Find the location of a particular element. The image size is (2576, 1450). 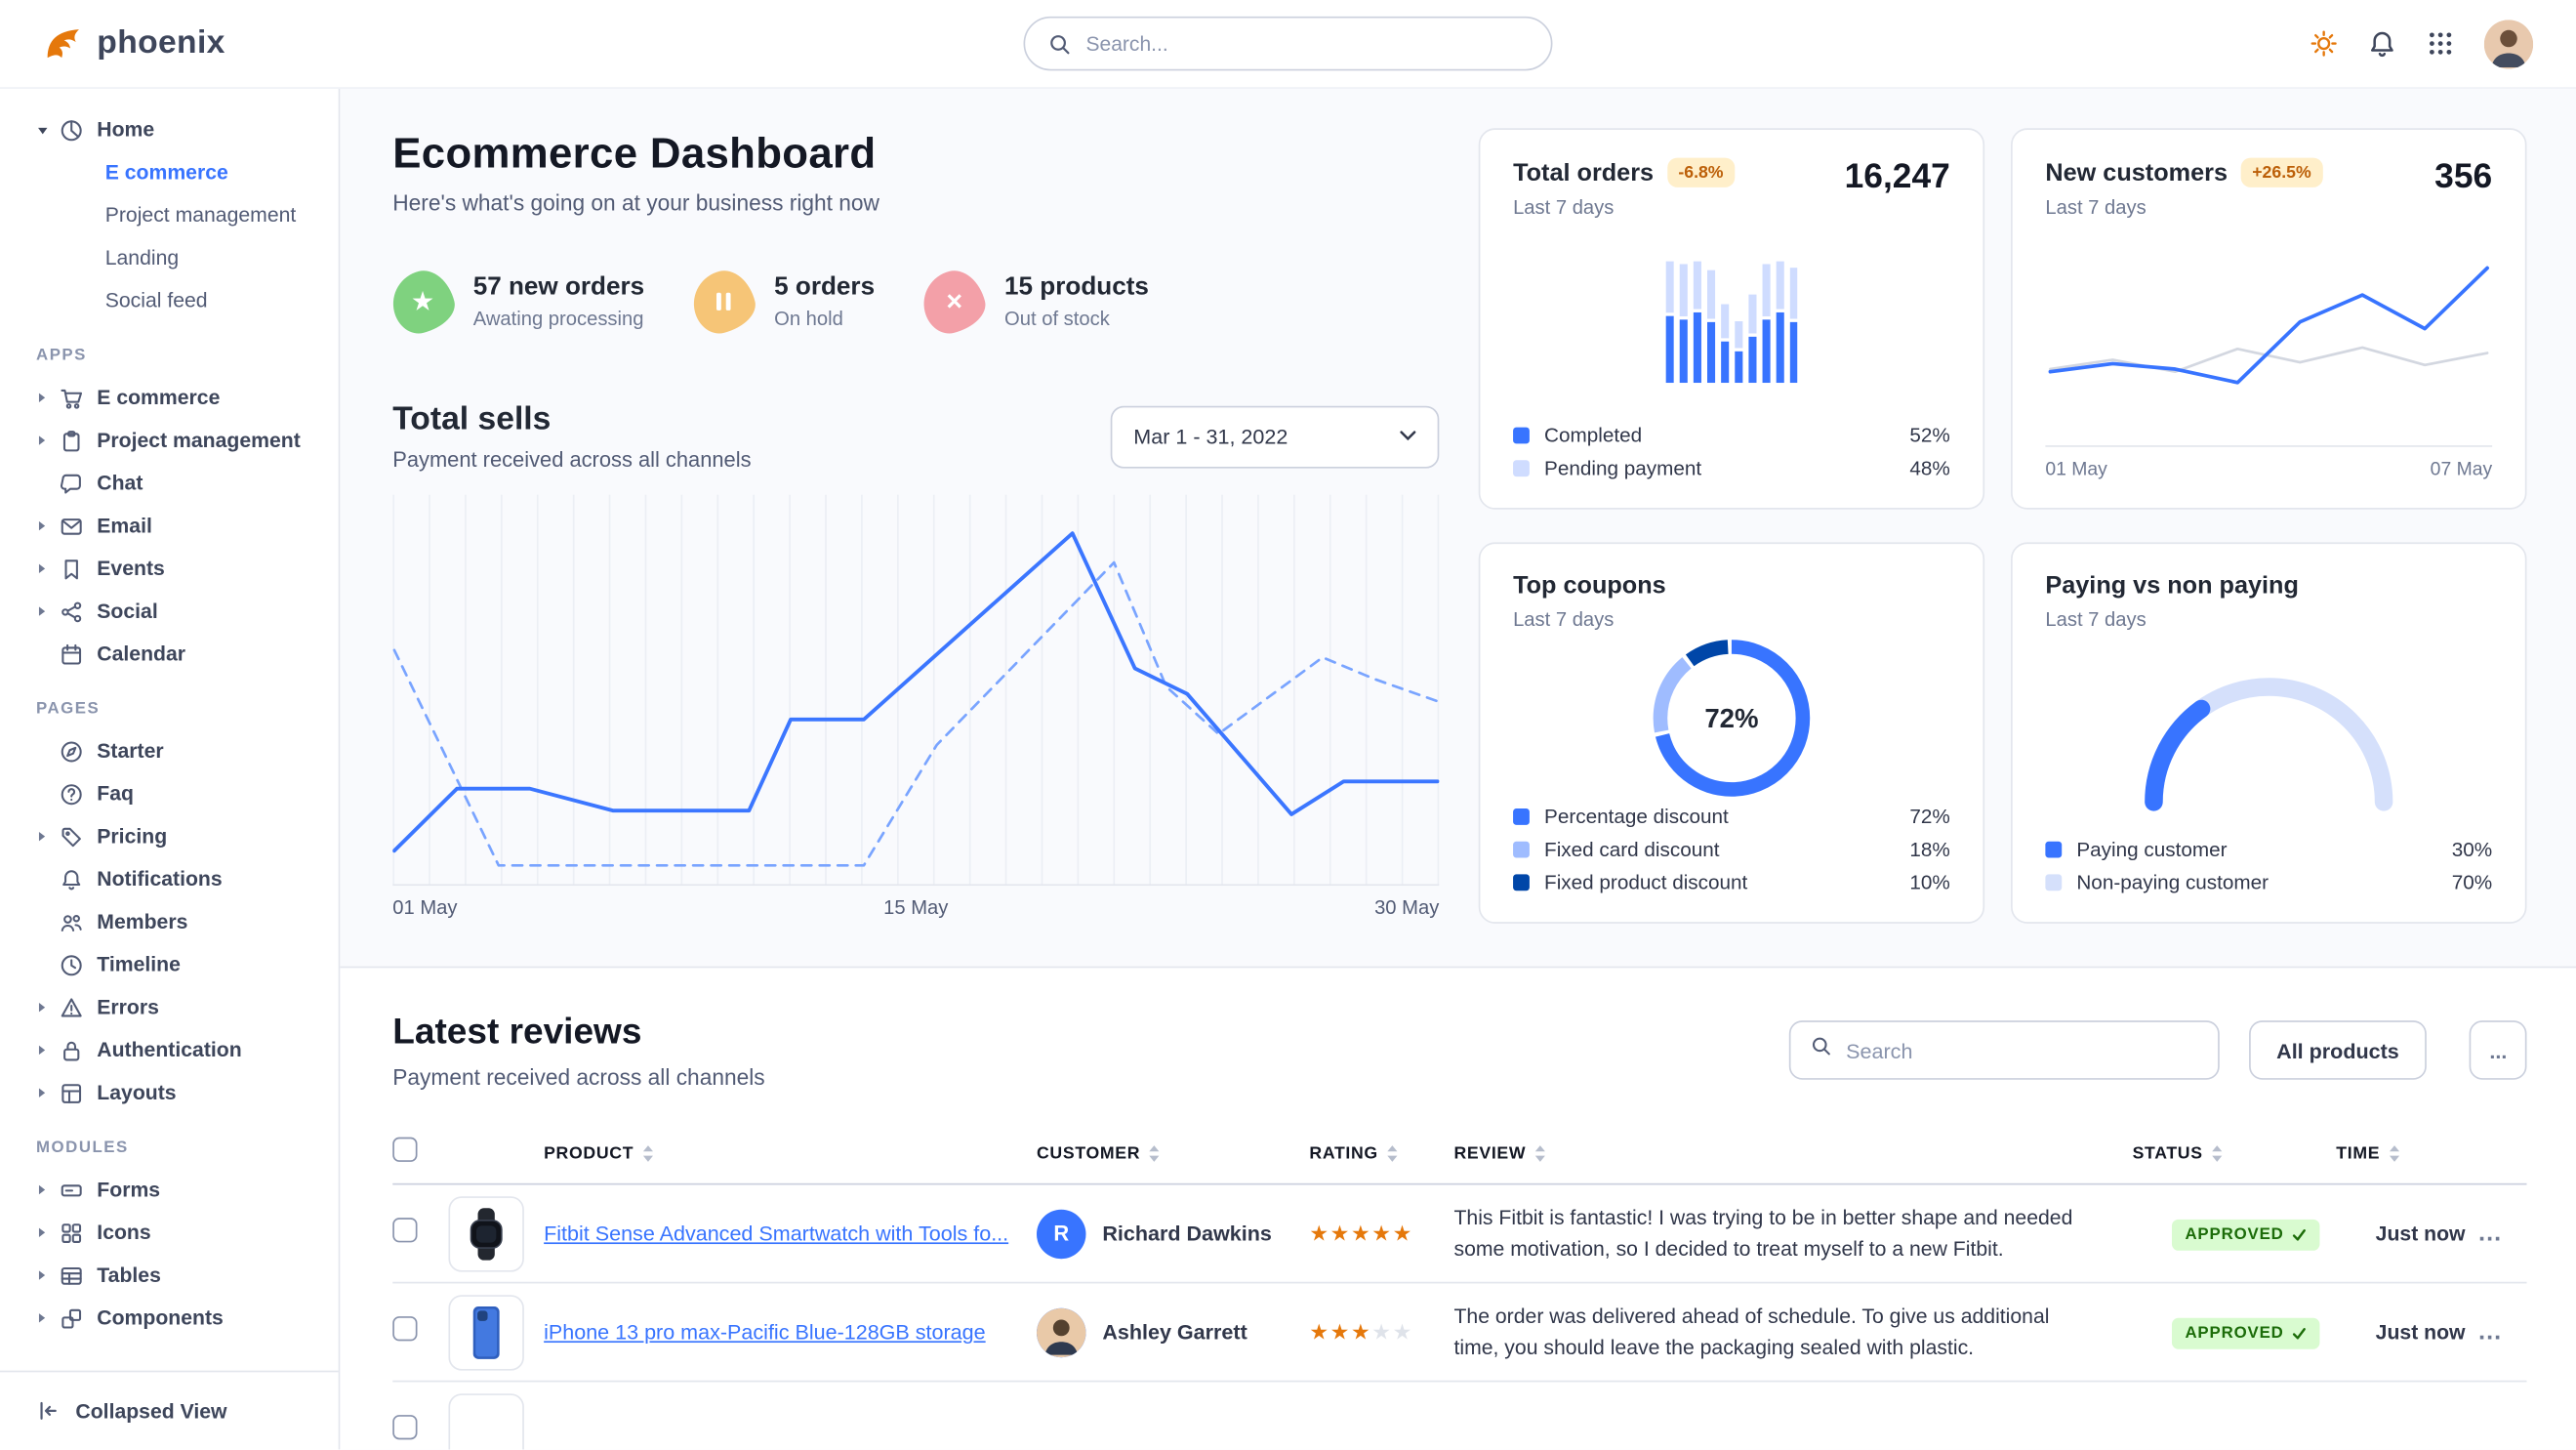

select-all-checkbox is located at coordinates (405, 1149).